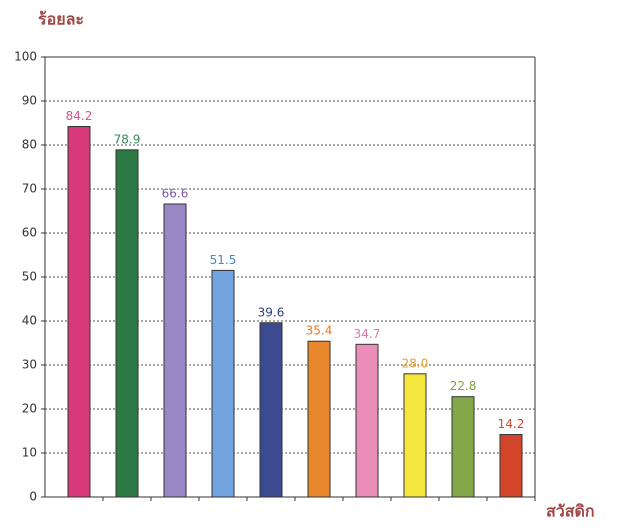 This screenshot has width=626, height=532. I want to click on y-tick-label: 70, so click(29, 189).